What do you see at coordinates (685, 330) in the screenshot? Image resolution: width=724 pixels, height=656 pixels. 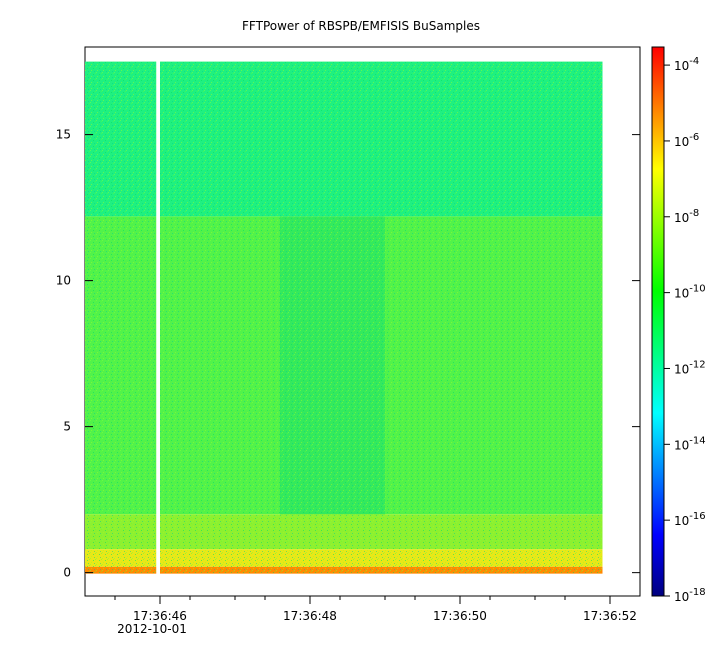 I see `colorbar-ticks: 10⁻⁴ 10⁻⁶ 10⁻⁸ 10⁻¹⁰ 10⁻¹² 10⁻¹⁴ 10⁻¹⁶ 10⁻¹⁸` at bounding box center [685, 330].